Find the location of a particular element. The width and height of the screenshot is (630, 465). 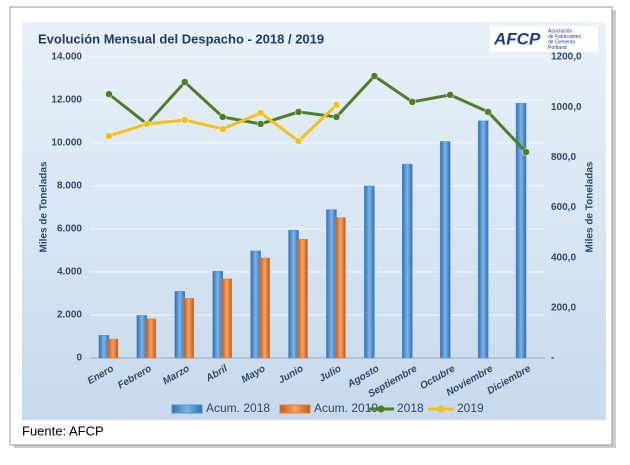

y2-axis-label: Miles de Toneladas is located at coordinates (590, 206).